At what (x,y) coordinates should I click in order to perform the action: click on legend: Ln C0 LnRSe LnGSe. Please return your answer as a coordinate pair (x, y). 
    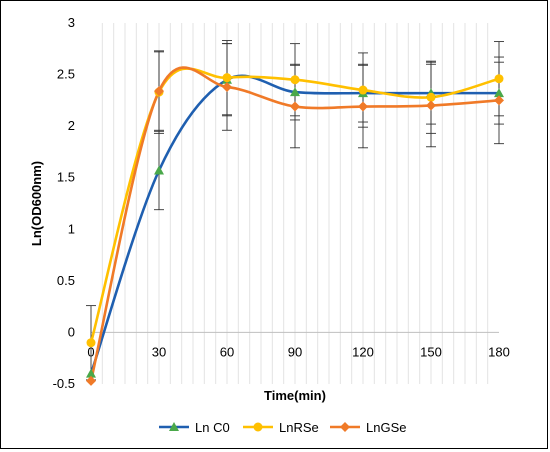
    Looking at the image, I should click on (282, 427).